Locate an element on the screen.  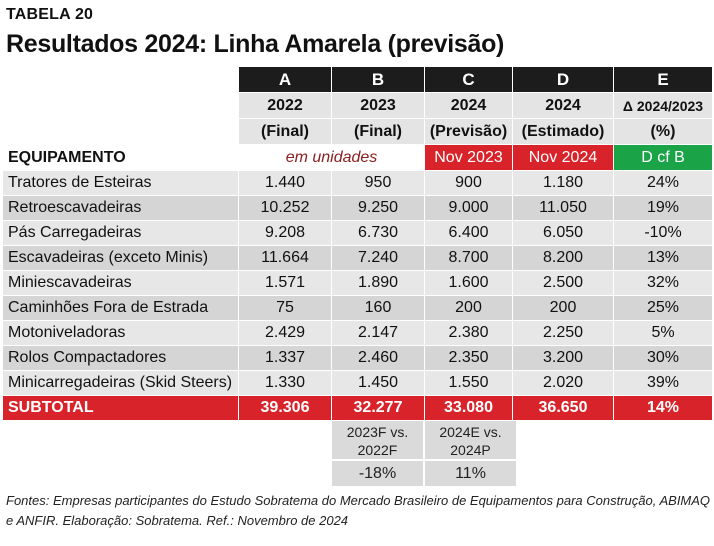
value-cell-c: 8.700 is located at coordinates (468, 258).